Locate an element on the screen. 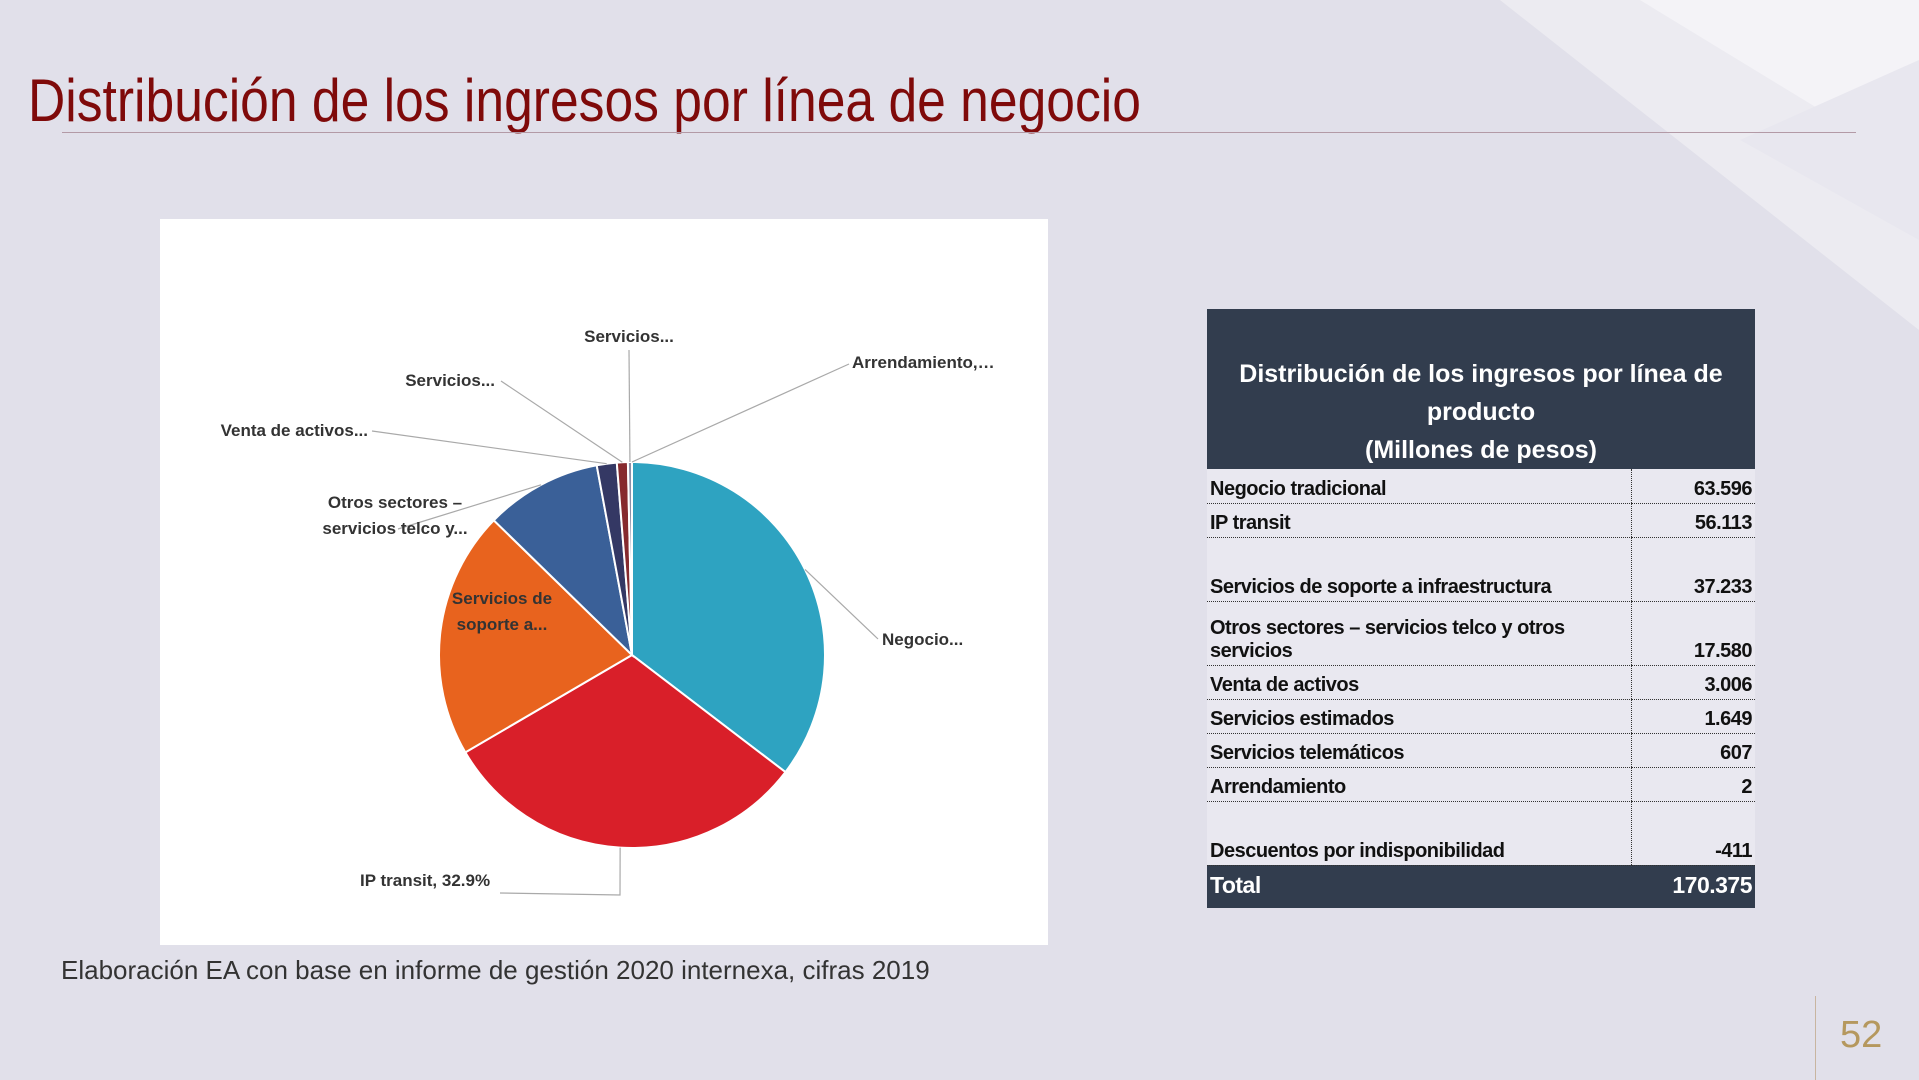 This screenshot has width=1919, height=1080. row-label: Servicios estimados is located at coordinates (1419, 716).